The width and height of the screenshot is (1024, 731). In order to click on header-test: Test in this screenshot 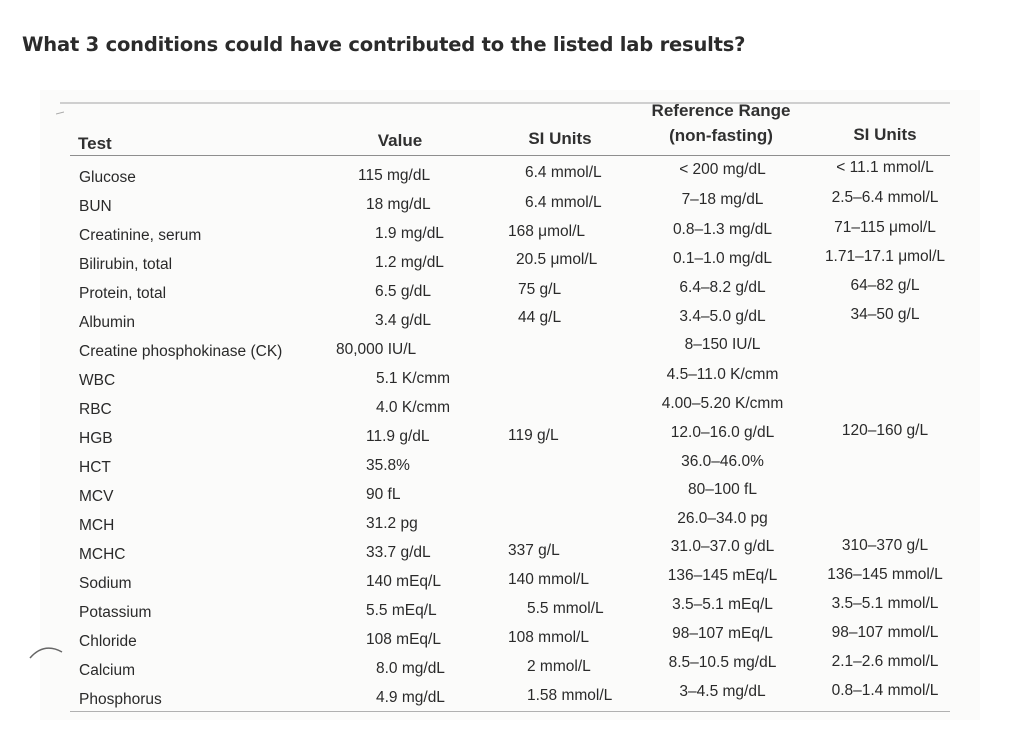, I will do `click(95, 143)`.